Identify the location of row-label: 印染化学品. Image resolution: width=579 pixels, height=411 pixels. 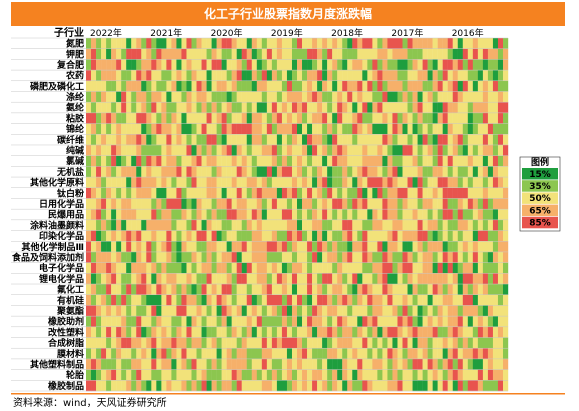
(61, 236).